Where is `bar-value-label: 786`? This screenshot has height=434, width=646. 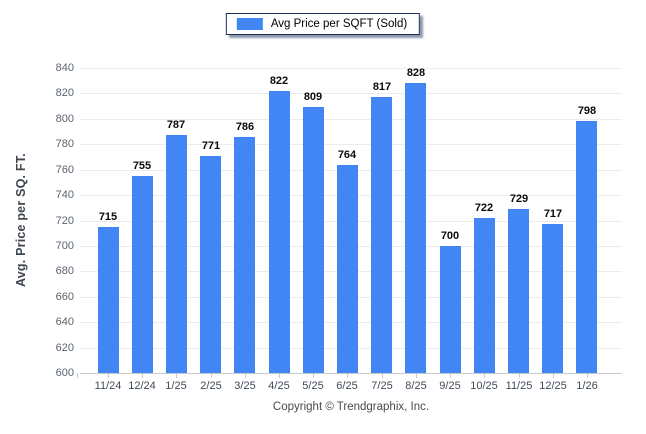
bar-value-label: 786 is located at coordinates (245, 127).